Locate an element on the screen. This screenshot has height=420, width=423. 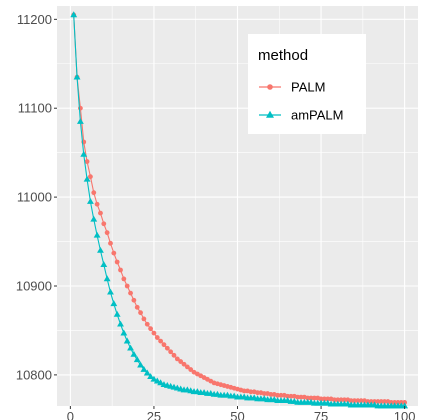
legend-label-palm: PALM is located at coordinates (308, 87).